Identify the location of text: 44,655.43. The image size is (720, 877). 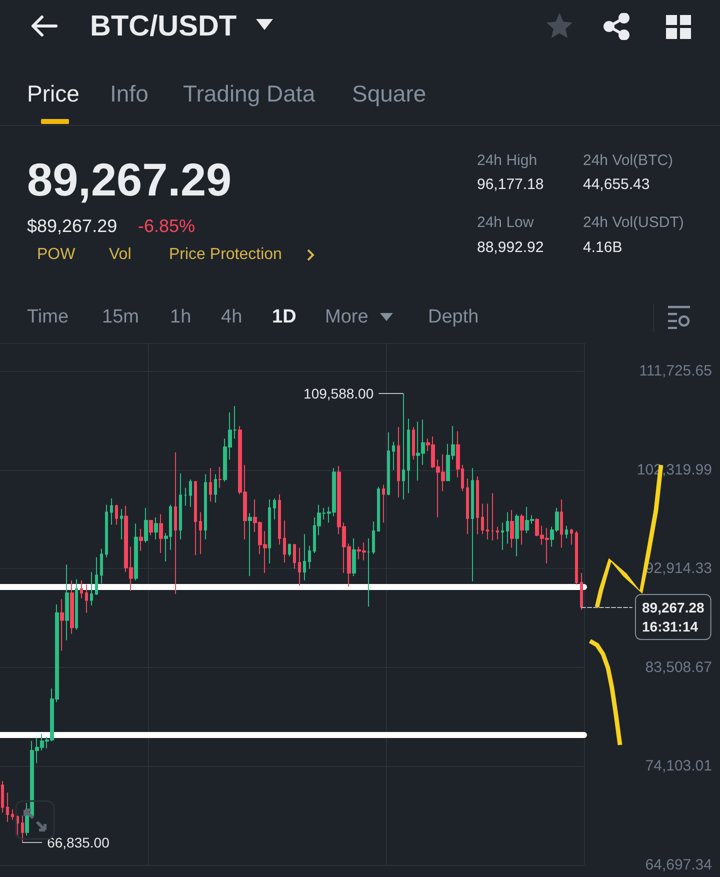
(616, 185).